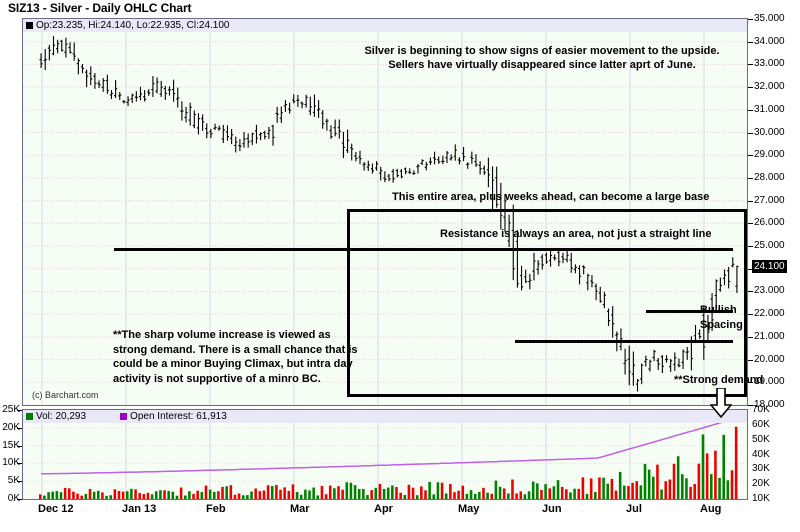 The width and height of the screenshot is (800, 532). I want to click on price-axis-tick-label: 35.000, so click(769, 18).